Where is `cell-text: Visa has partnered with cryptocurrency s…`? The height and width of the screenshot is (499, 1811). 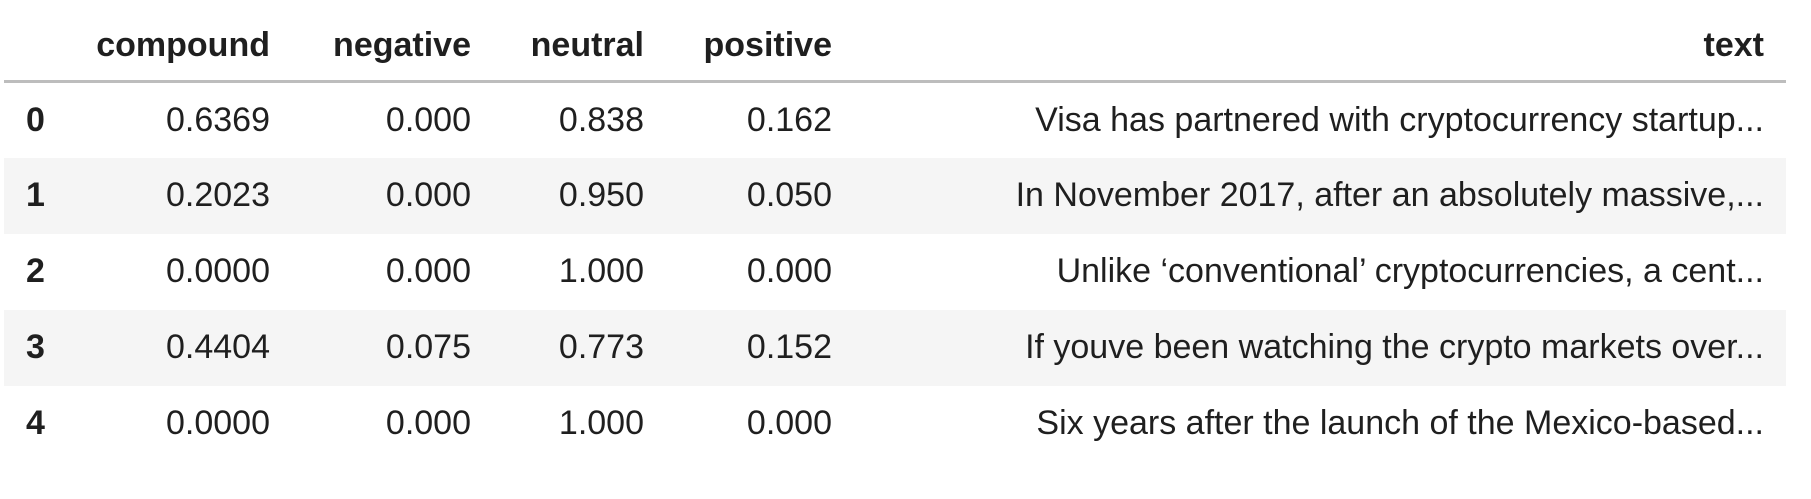
cell-text: Visa has partnered with cryptocurrency s… is located at coordinates (1399, 119).